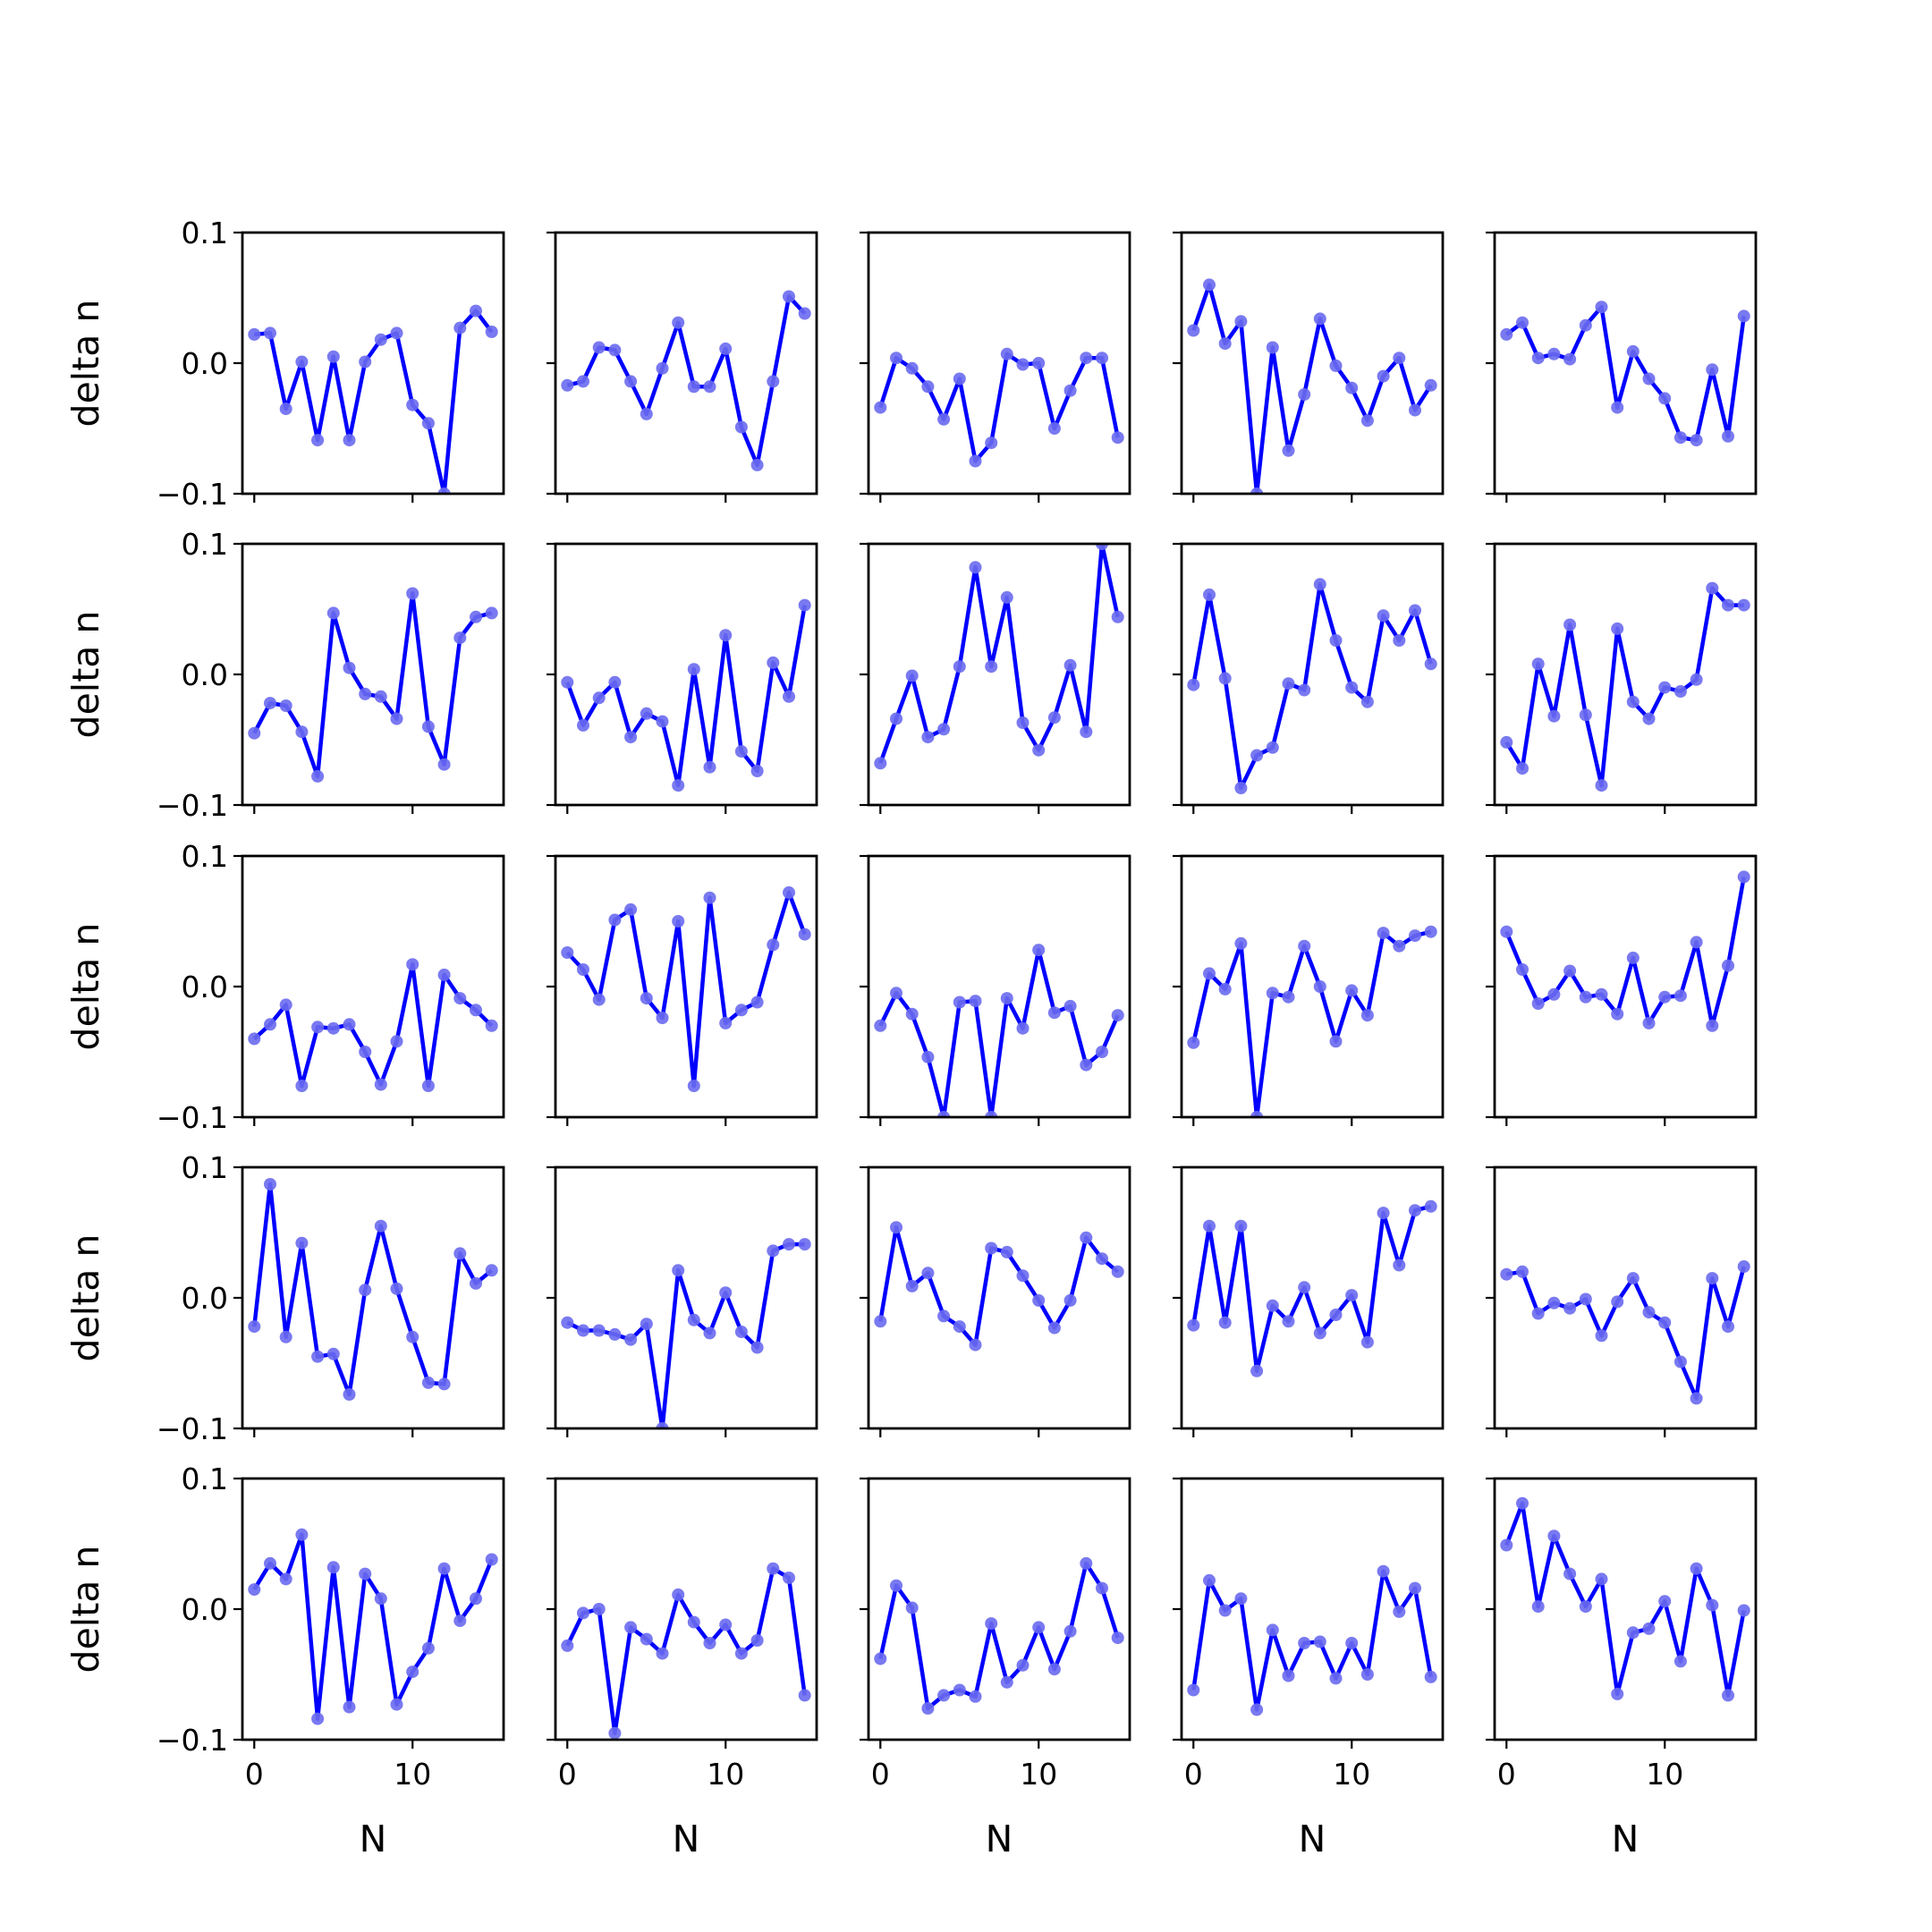 The image size is (1932, 1932). I want to click on x-axis-label: N, so click(1626, 1839).